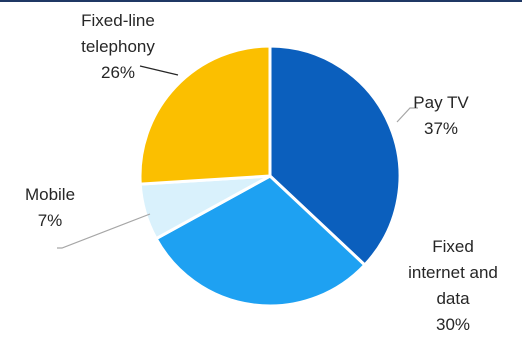  What do you see at coordinates (118, 72) in the screenshot?
I see `data-label-value: 26%` at bounding box center [118, 72].